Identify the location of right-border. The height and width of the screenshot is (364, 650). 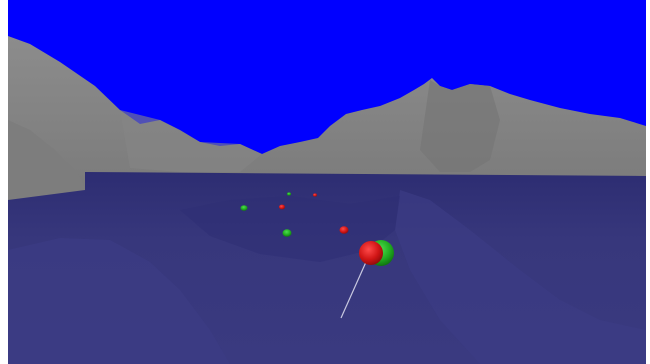
(648, 182).